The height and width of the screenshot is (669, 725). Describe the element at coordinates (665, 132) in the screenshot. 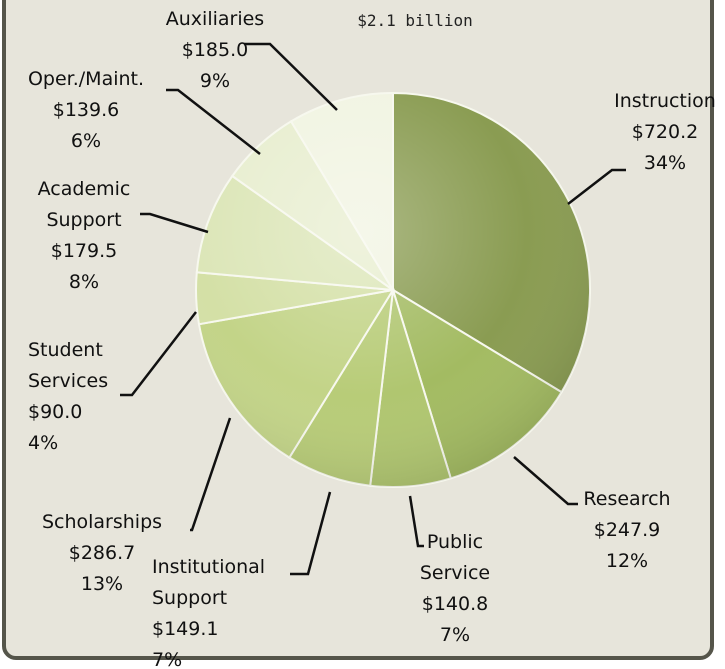

I see `slice-label: Instruction $720.2 34%` at that location.